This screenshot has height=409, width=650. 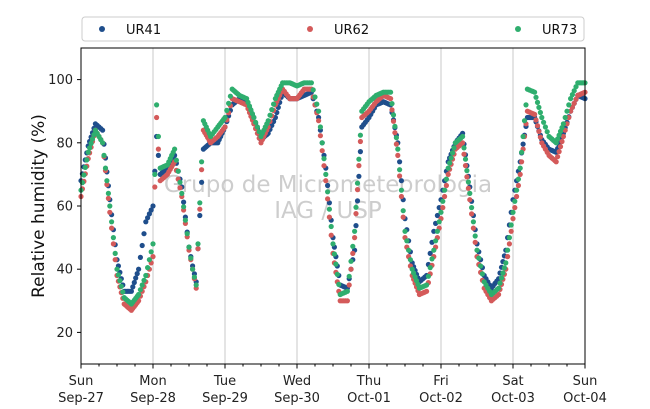 I want to click on legend-label: UR62, so click(x=351, y=30).